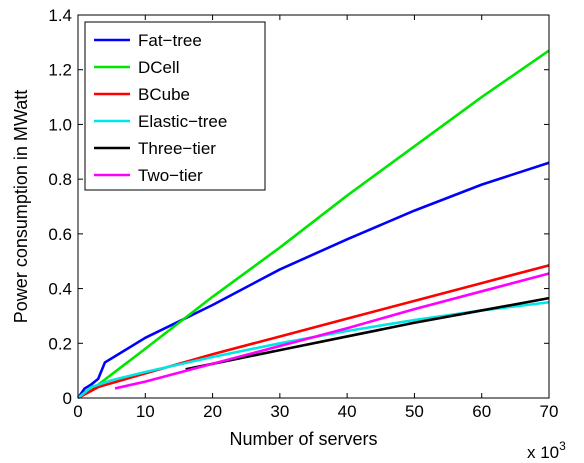 The height and width of the screenshot is (463, 584). Describe the element at coordinates (177, 148) in the screenshot. I see `legend-label-4: Three−tier` at that location.